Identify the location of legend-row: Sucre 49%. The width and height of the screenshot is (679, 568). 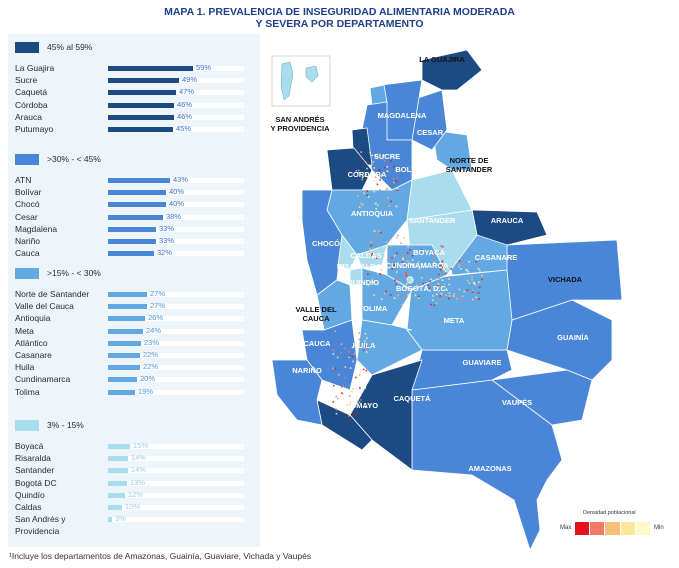
(134, 80).